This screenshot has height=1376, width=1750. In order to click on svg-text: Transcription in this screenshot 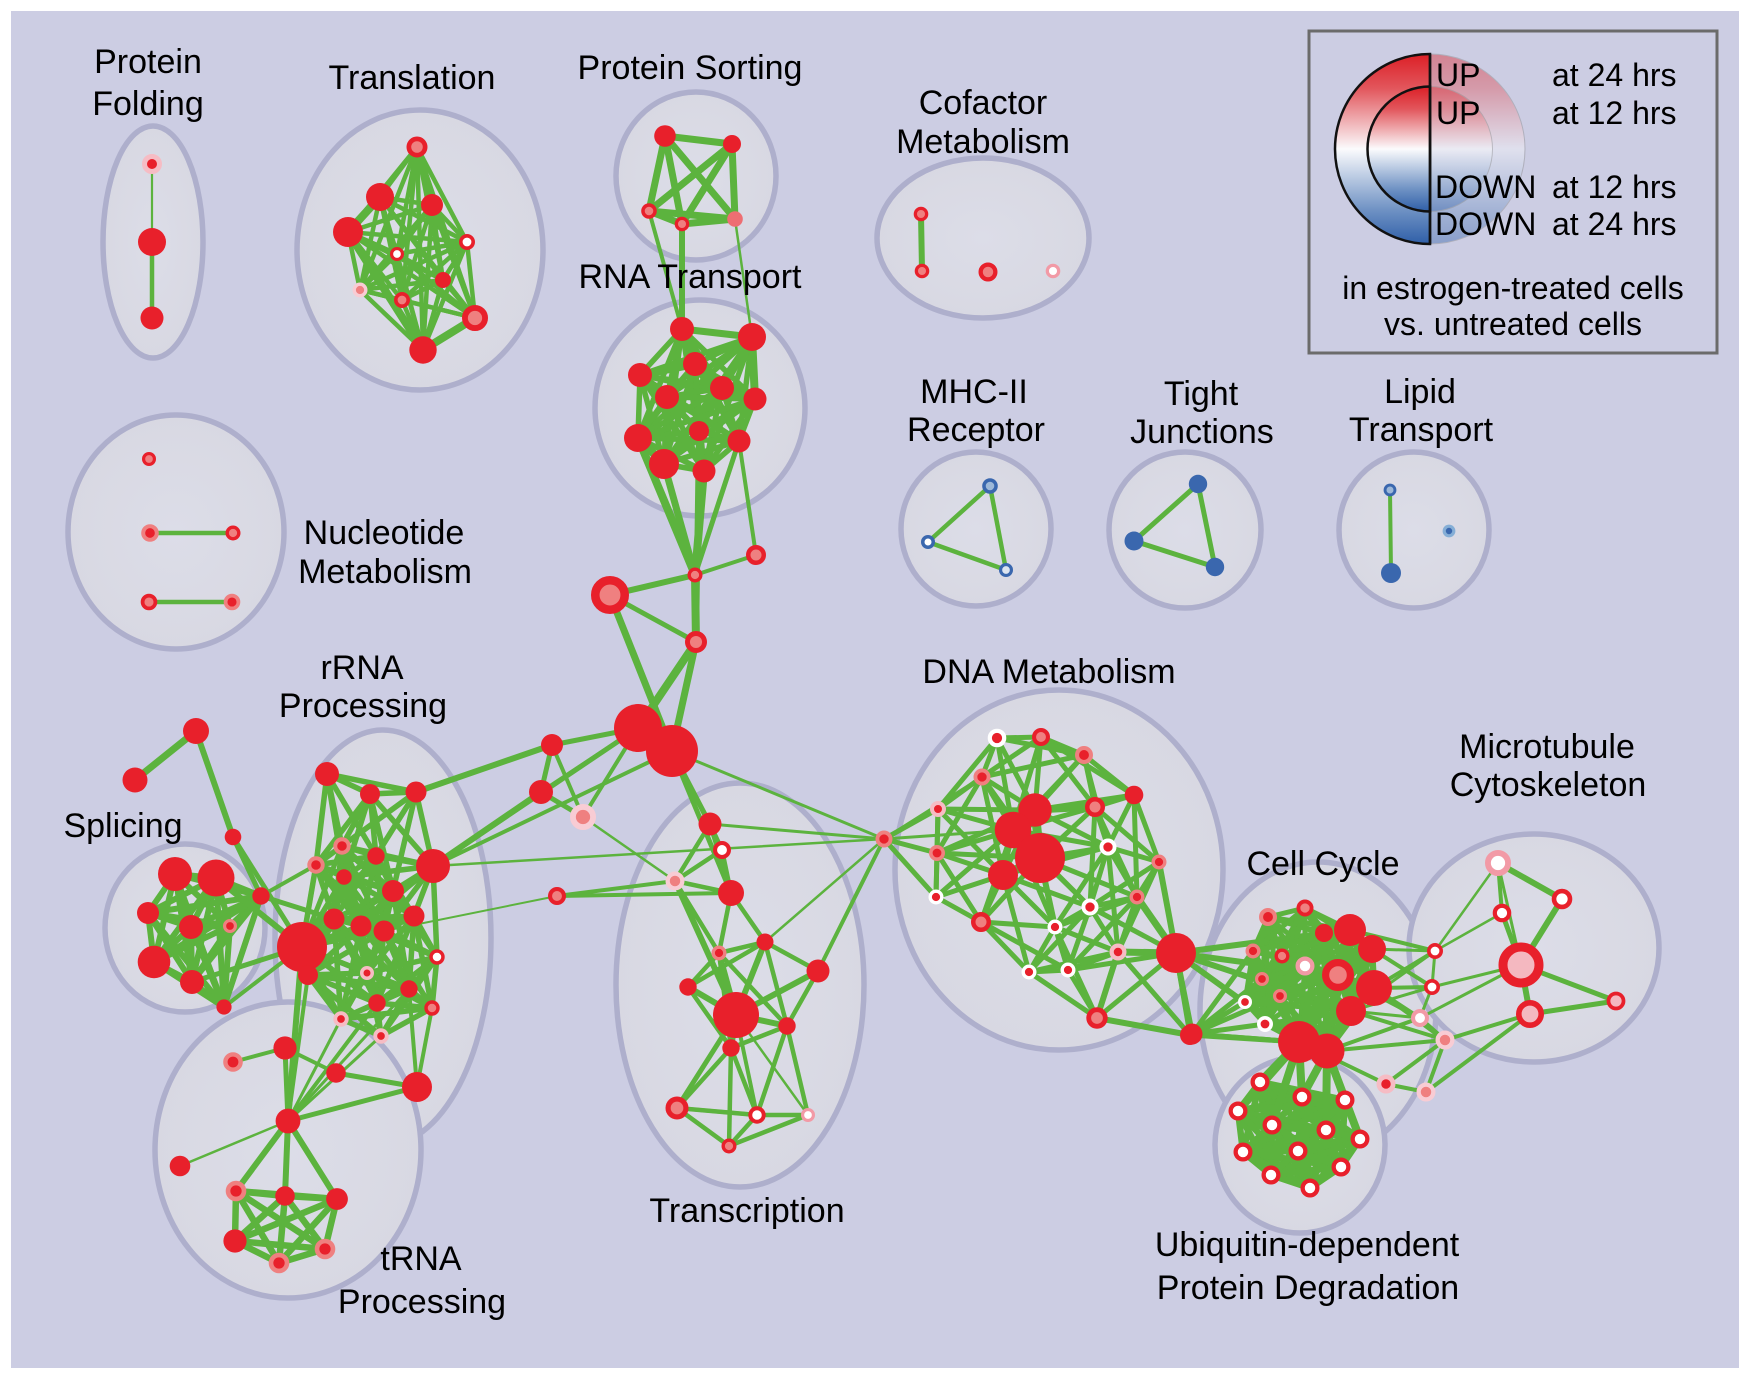, I will do `click(746, 1211)`.